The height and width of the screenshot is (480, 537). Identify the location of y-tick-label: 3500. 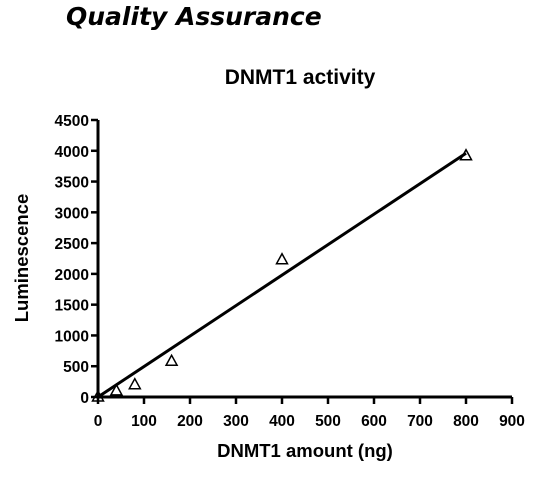
(72, 183).